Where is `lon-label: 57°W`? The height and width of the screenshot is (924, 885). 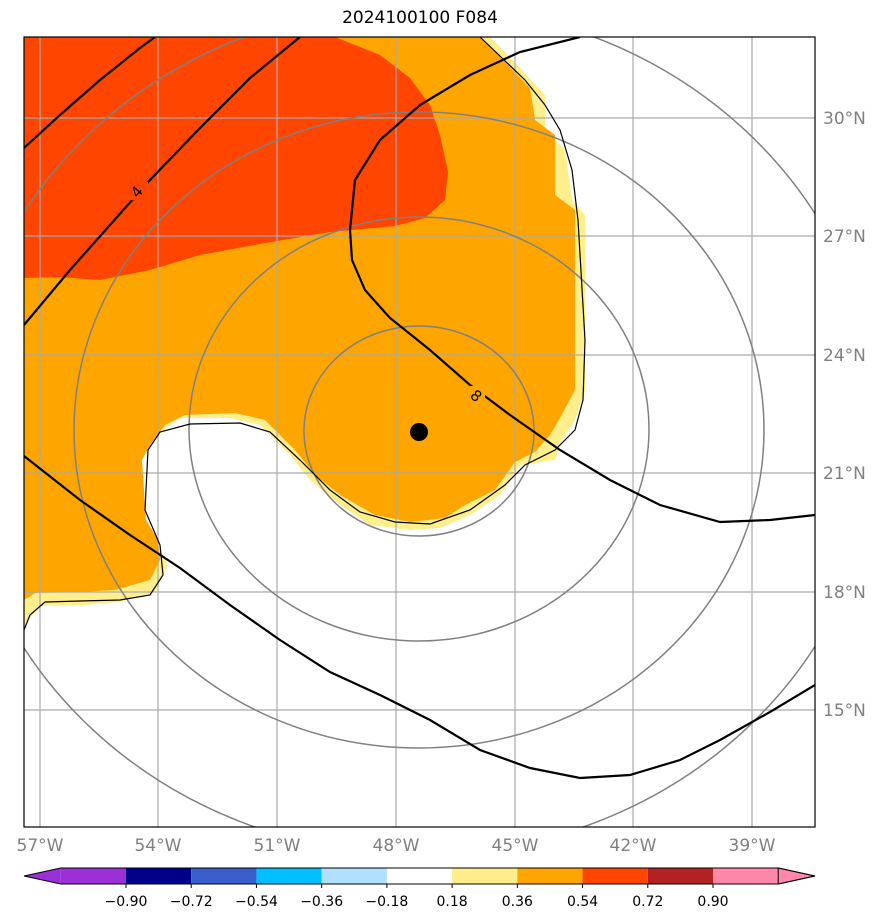 lon-label: 57°W is located at coordinates (40, 846).